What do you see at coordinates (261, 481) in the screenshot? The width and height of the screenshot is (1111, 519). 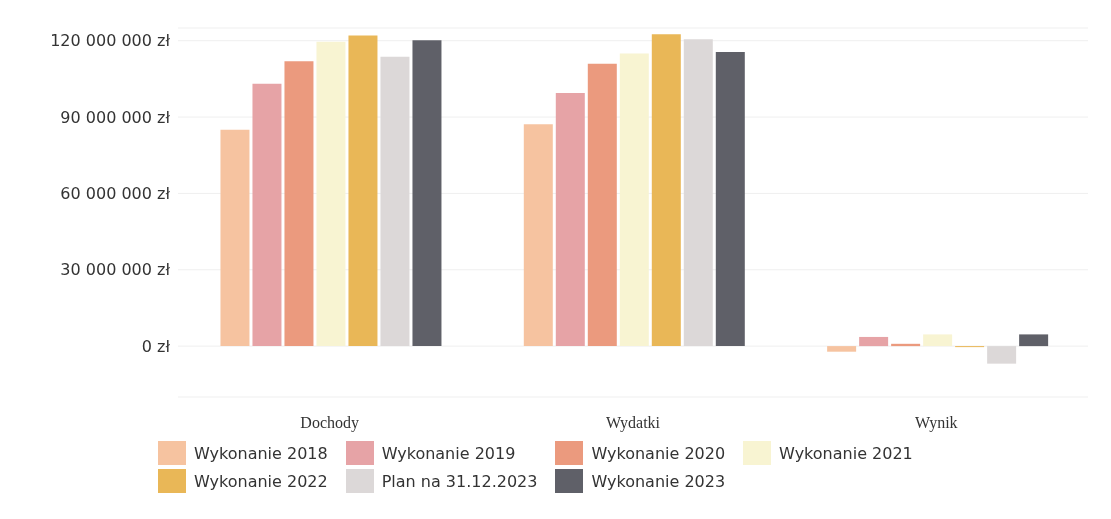 I see `legend-label: Wykonanie 2022` at bounding box center [261, 481].